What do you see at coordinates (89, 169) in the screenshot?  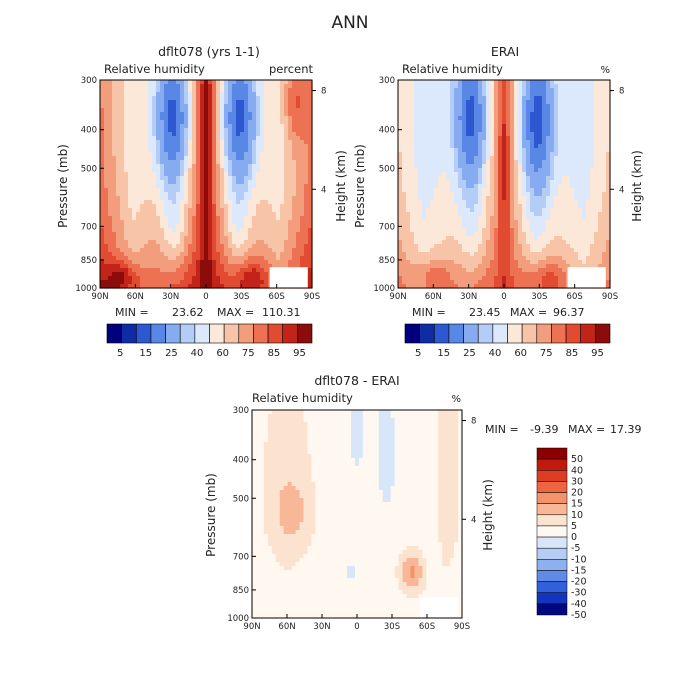 I see `y-tick-label: 500` at bounding box center [89, 169].